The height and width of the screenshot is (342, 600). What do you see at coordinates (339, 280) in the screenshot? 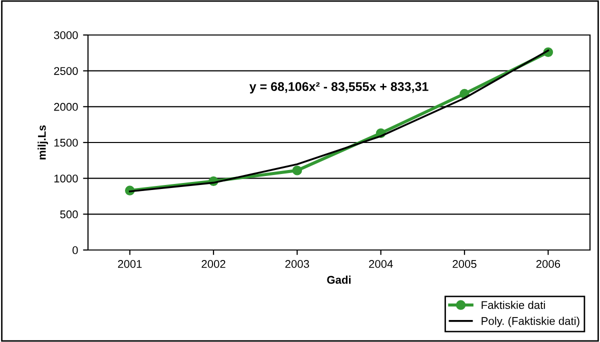
I see `x-axis-title: Gadi` at bounding box center [339, 280].